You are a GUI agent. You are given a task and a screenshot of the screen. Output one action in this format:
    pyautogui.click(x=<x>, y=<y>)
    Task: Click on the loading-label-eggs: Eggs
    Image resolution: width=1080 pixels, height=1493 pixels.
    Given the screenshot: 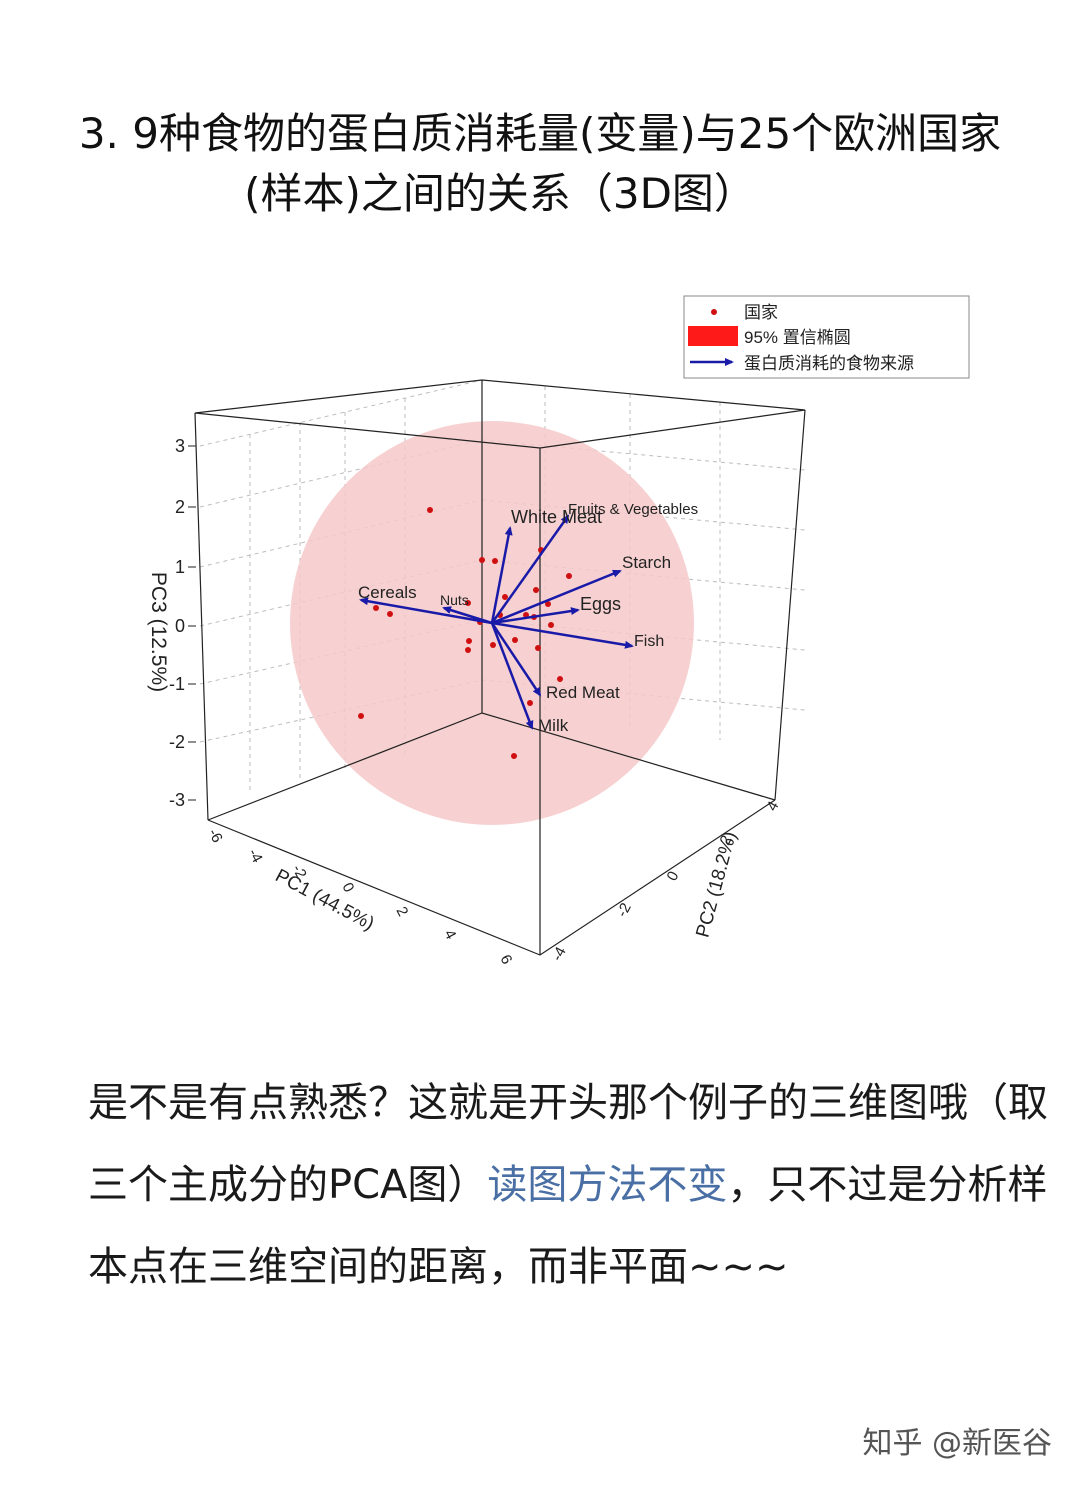 What is the action you would take?
    pyautogui.click(x=600, y=604)
    